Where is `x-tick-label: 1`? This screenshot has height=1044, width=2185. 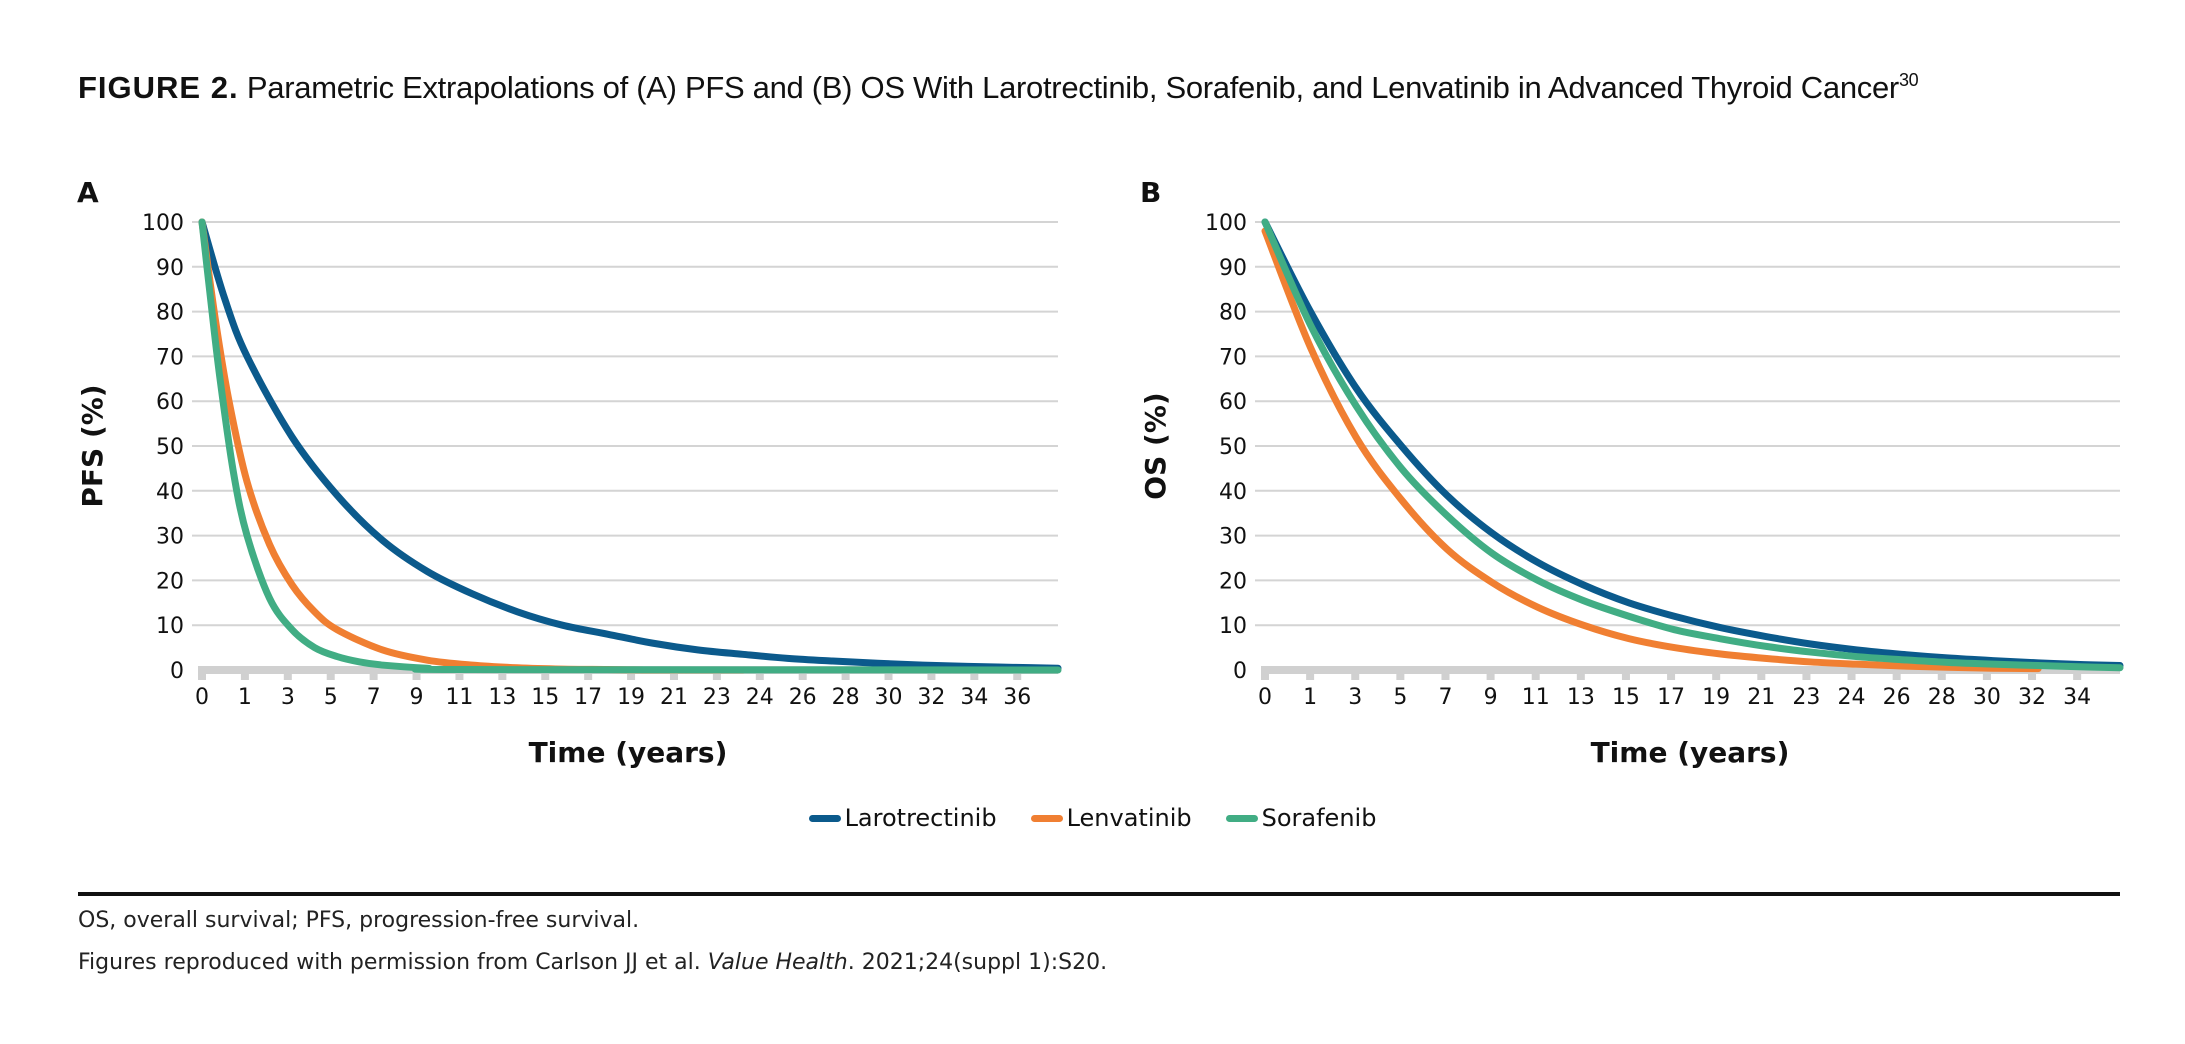 x-tick-label: 1 is located at coordinates (245, 697).